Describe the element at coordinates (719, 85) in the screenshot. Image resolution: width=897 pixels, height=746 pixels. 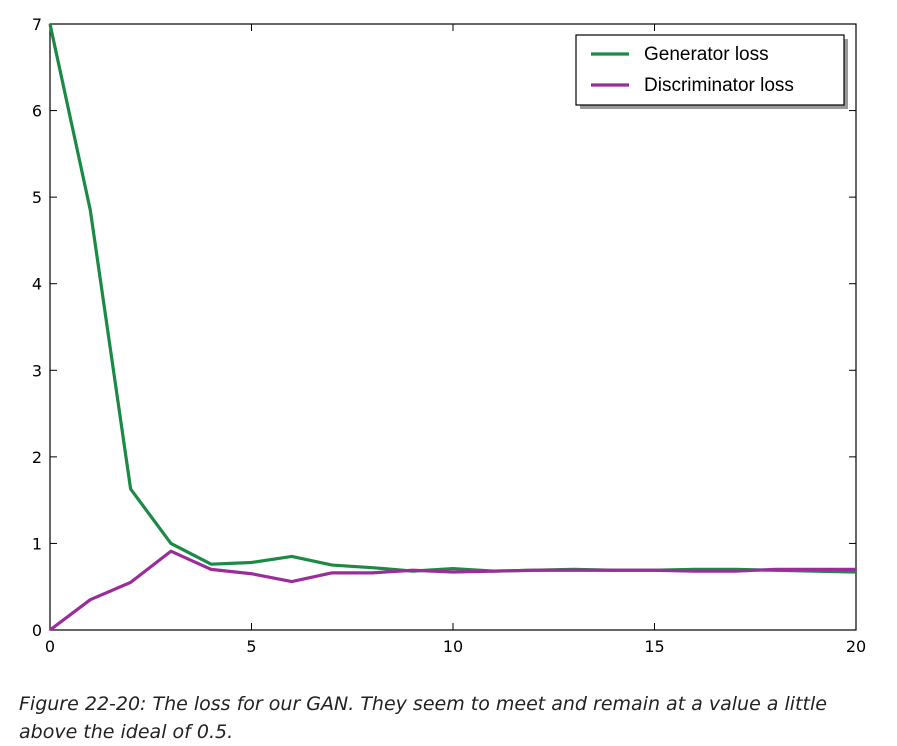
I see `legend-label: Discriminator loss` at that location.